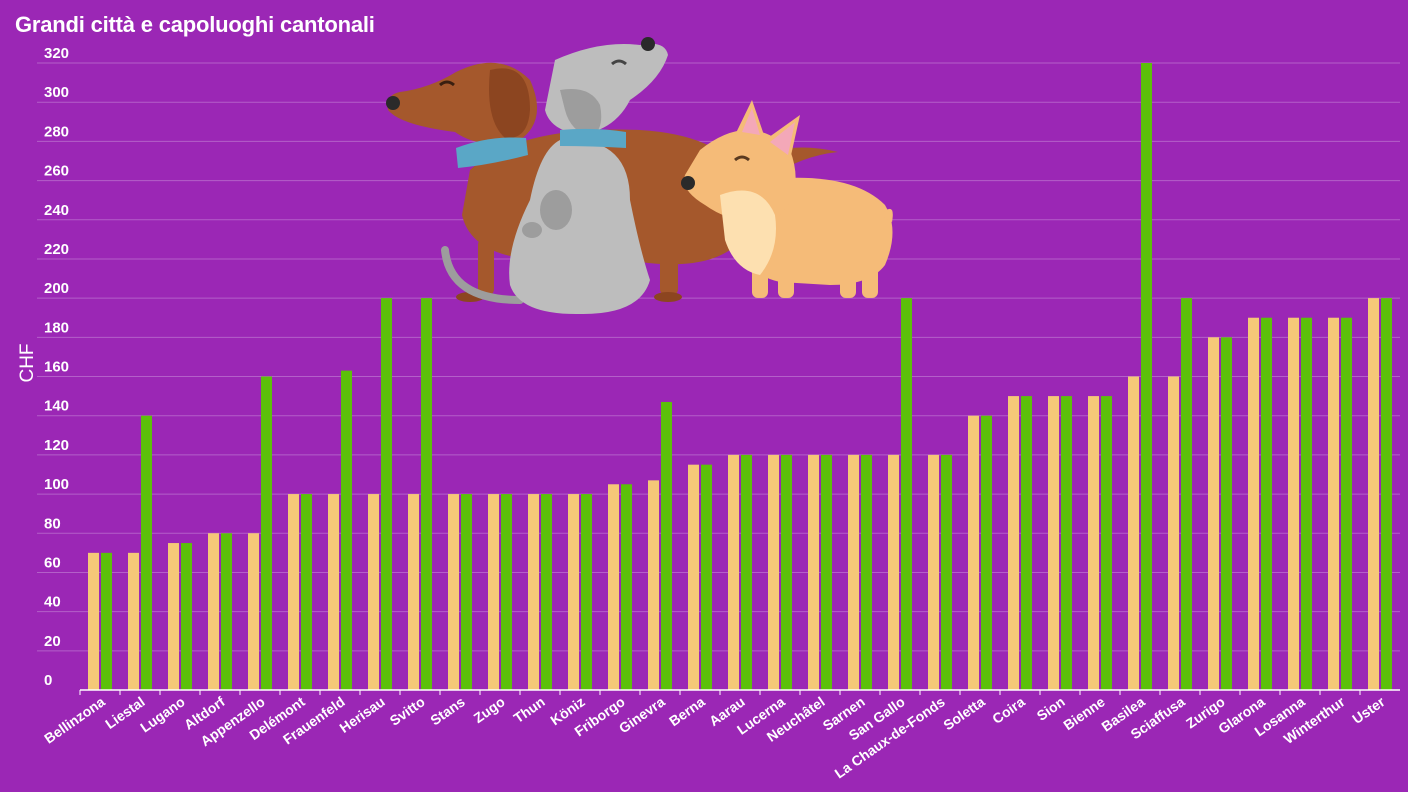  I want to click on x-tick-label: Uster, so click(1368, 710).